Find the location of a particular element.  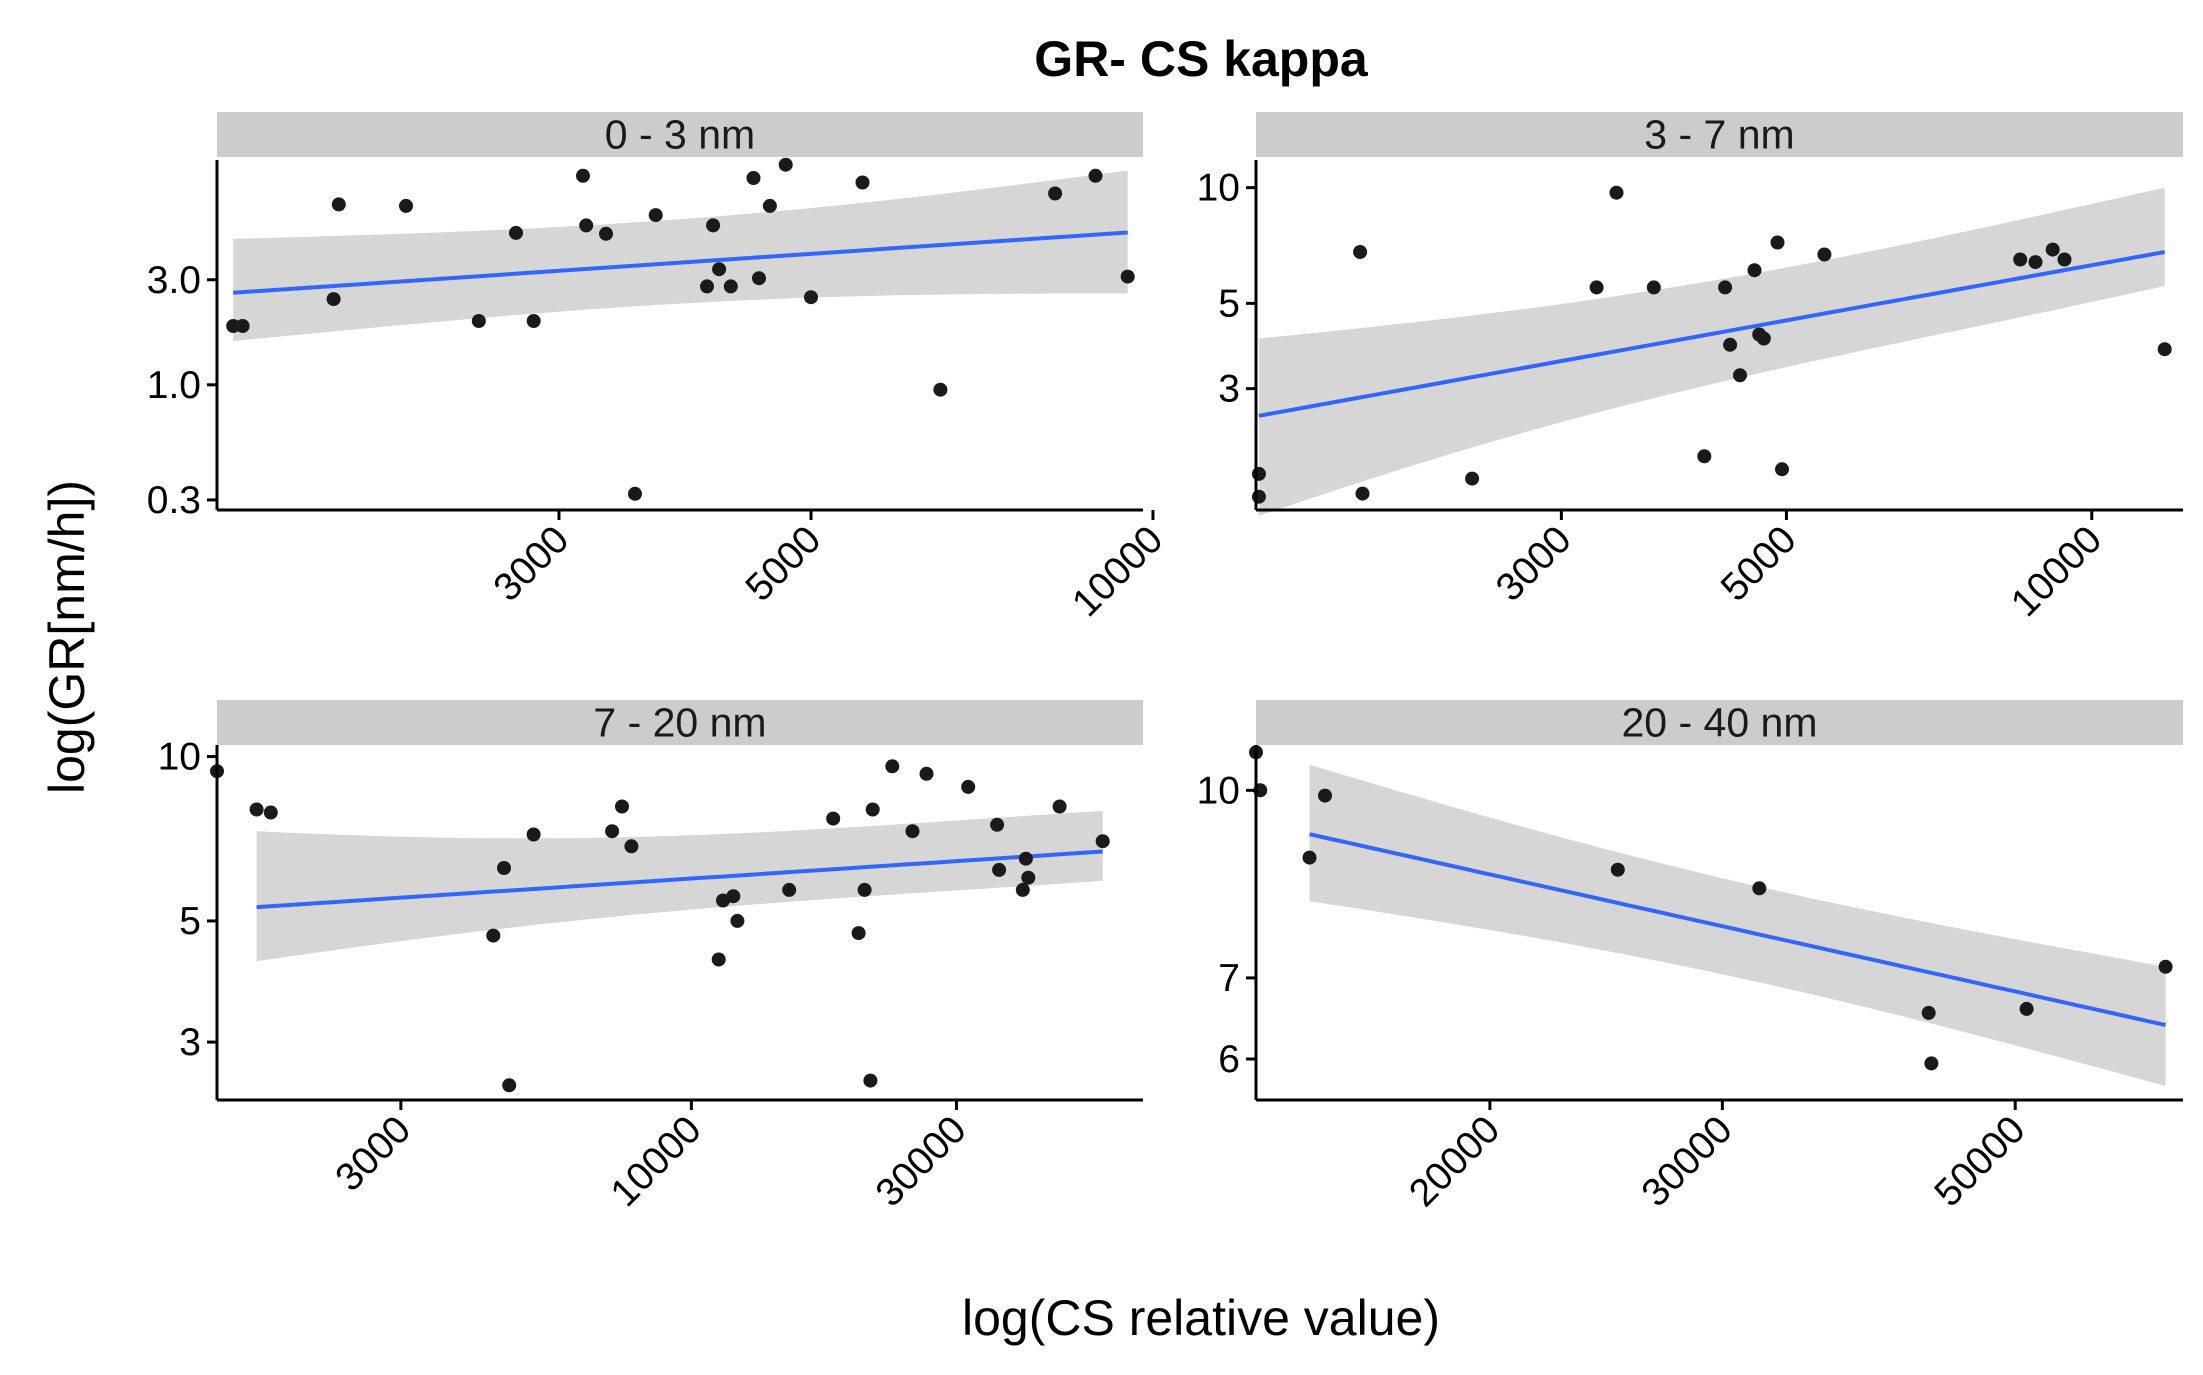

facet-strip-label: 20 - 40 nm is located at coordinates (1720, 723).